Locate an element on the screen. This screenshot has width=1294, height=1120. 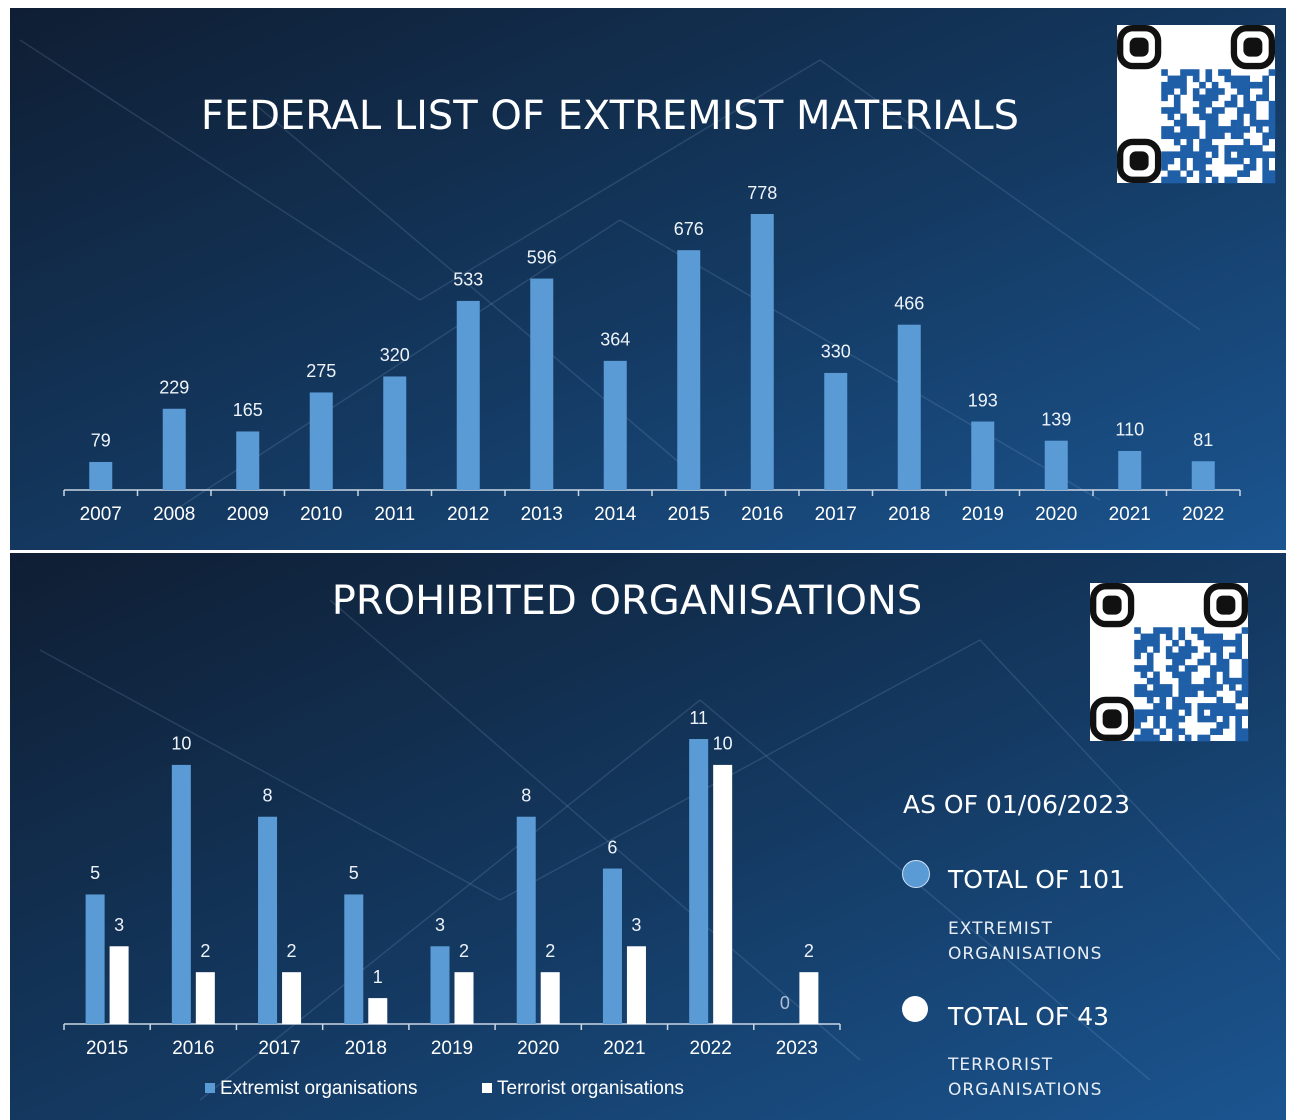
data-label: 275 is located at coordinates (321, 371).